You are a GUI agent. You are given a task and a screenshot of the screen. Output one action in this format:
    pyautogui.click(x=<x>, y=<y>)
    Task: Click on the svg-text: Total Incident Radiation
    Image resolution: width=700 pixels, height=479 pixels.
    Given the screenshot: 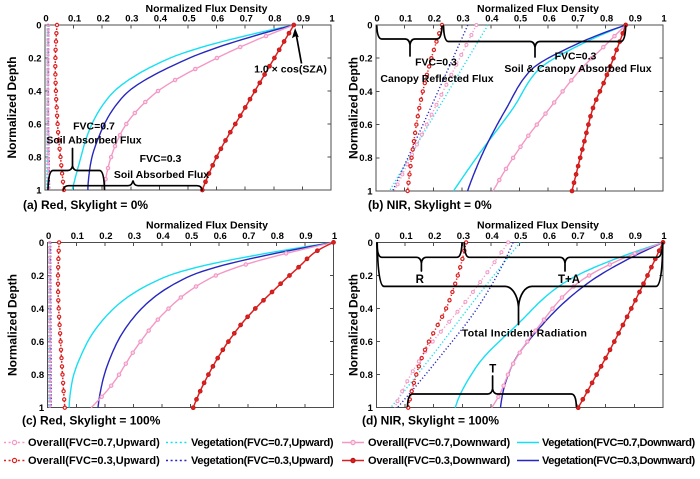 What is the action you would take?
    pyautogui.click(x=524, y=333)
    